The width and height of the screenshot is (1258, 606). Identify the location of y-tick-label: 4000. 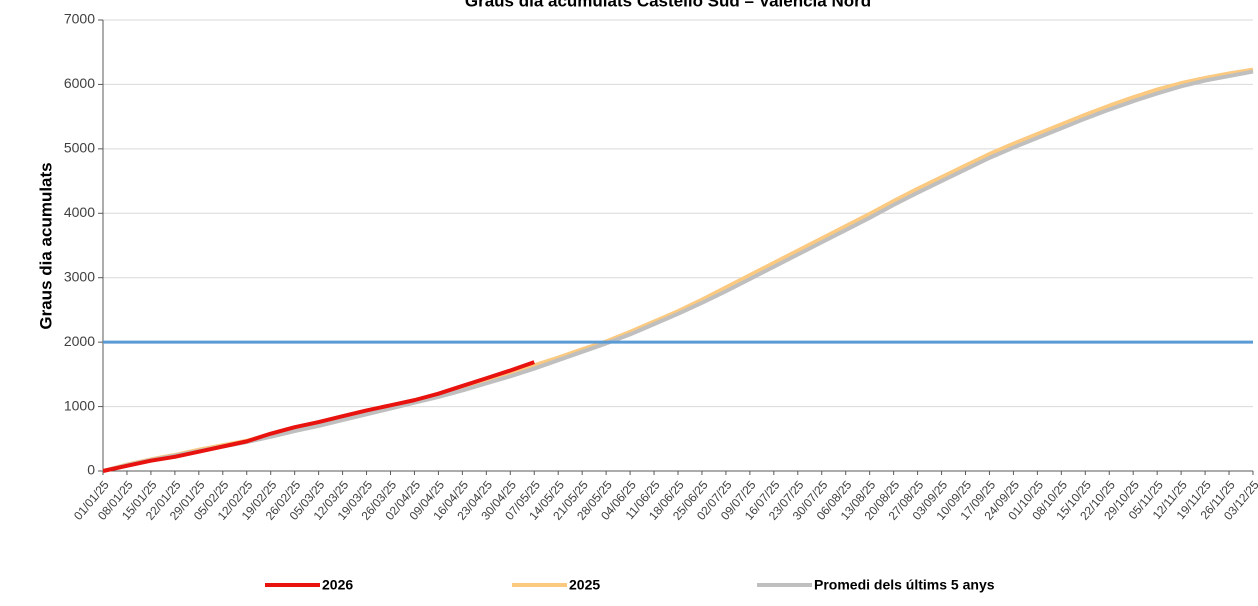
(79, 212).